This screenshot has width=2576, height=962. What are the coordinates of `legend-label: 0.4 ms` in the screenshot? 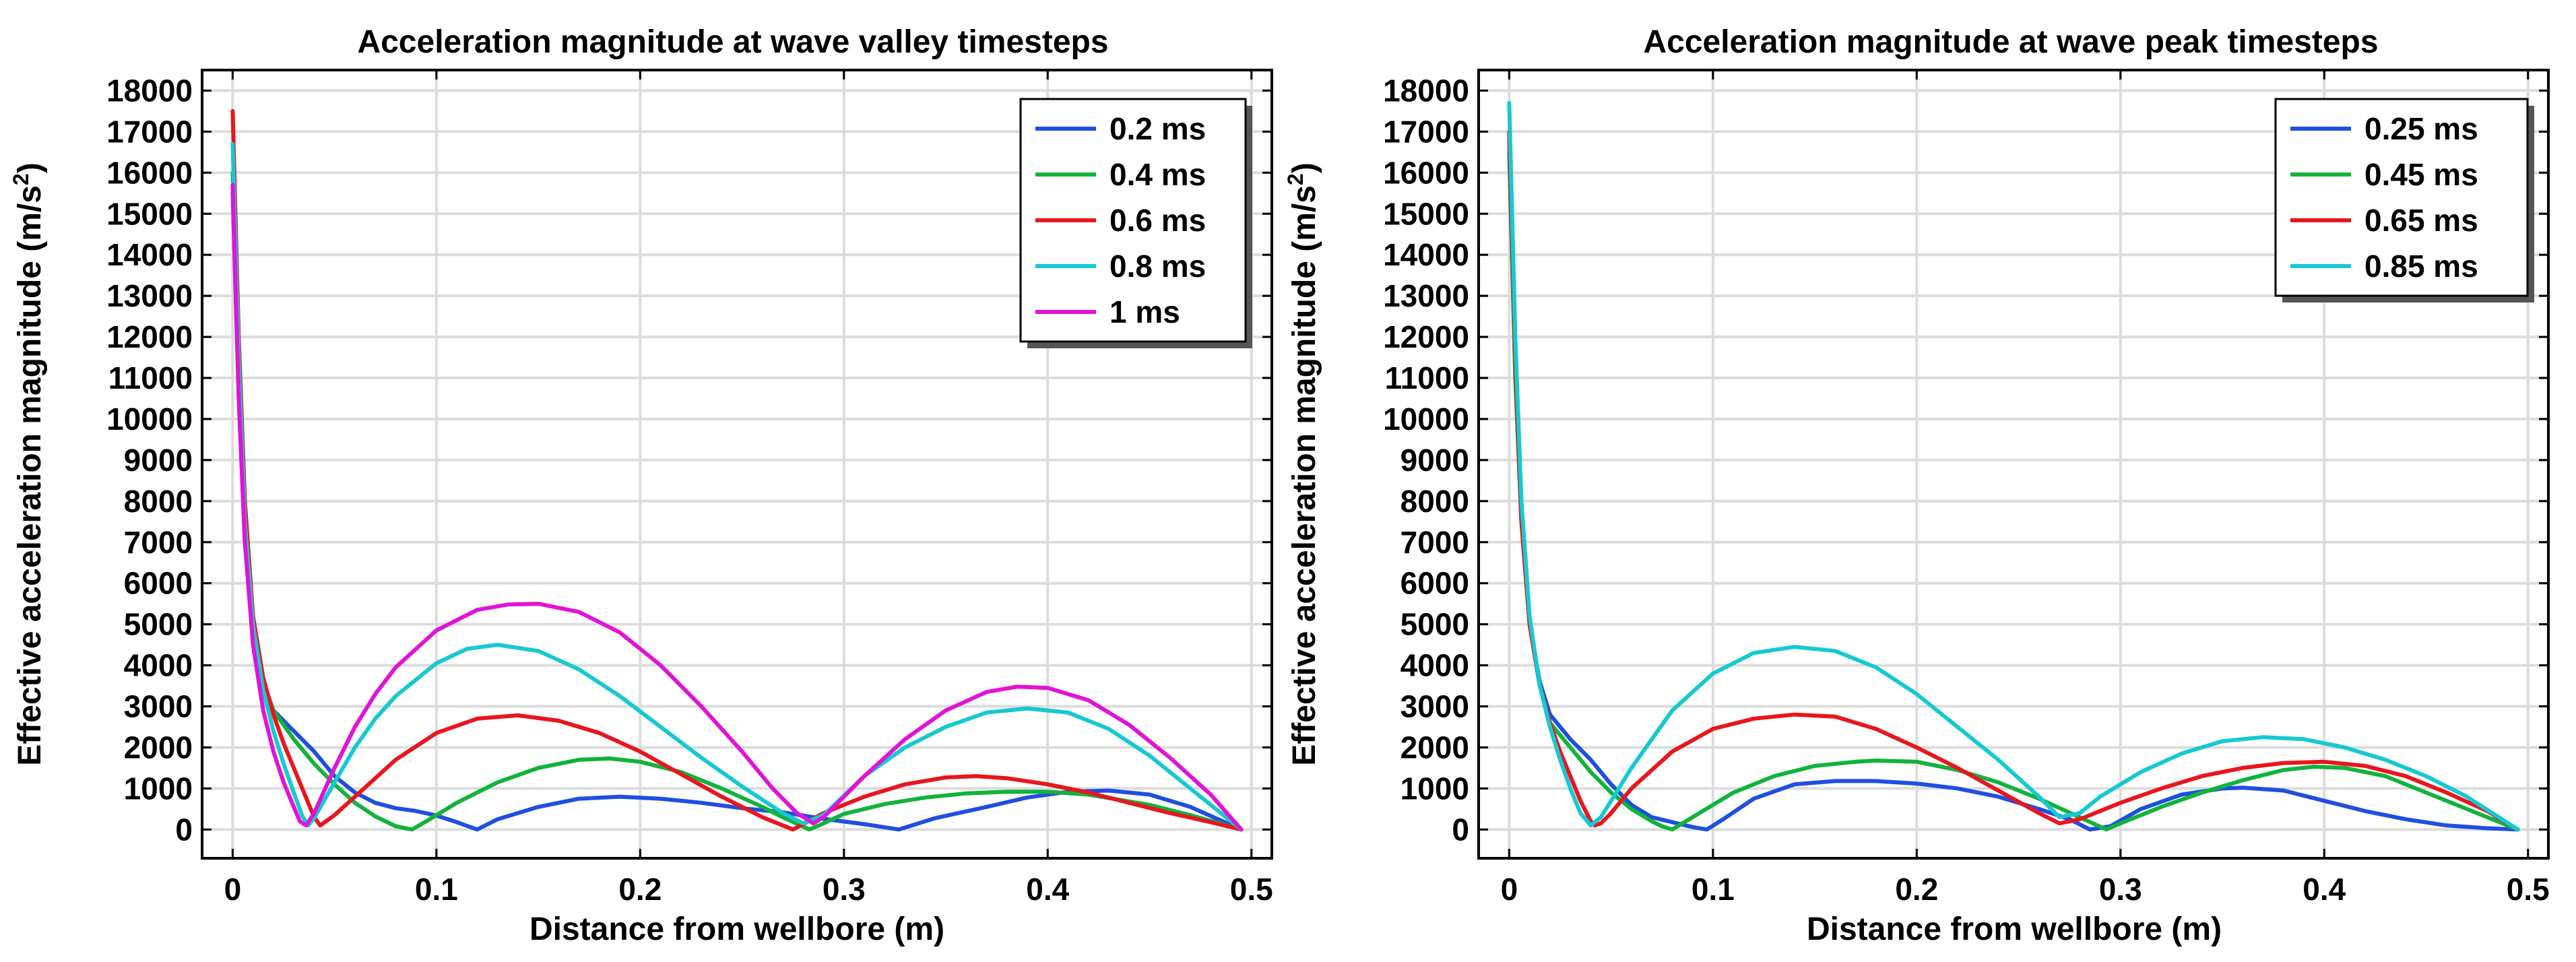 It's located at (1158, 174).